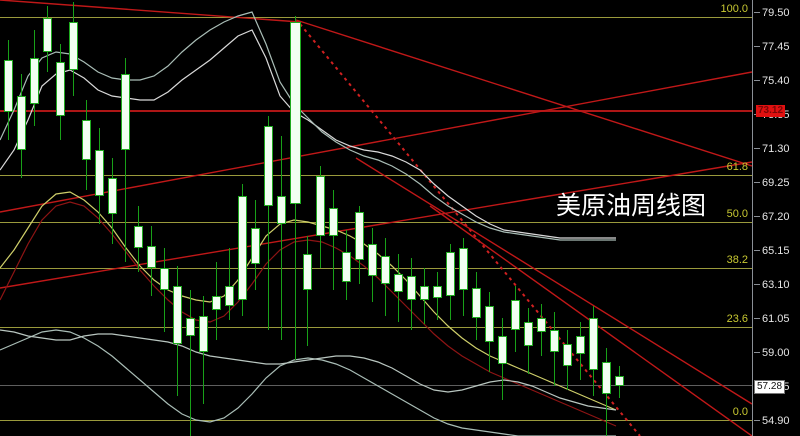  I want to click on resistance-fan, so click(150, 11).